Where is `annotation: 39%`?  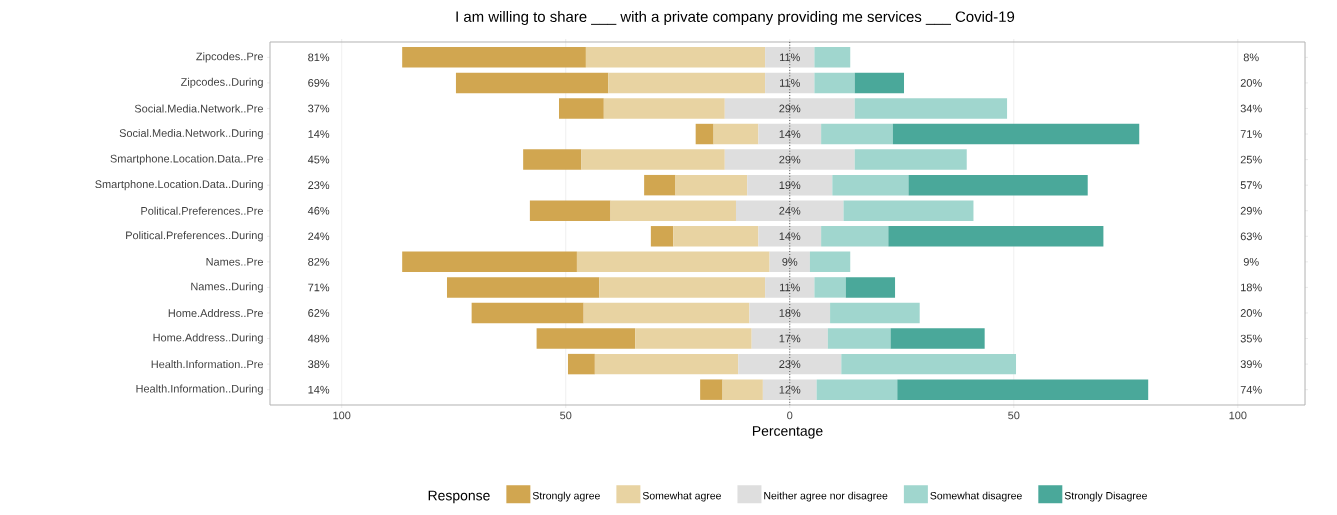 annotation: 39% is located at coordinates (1251, 364).